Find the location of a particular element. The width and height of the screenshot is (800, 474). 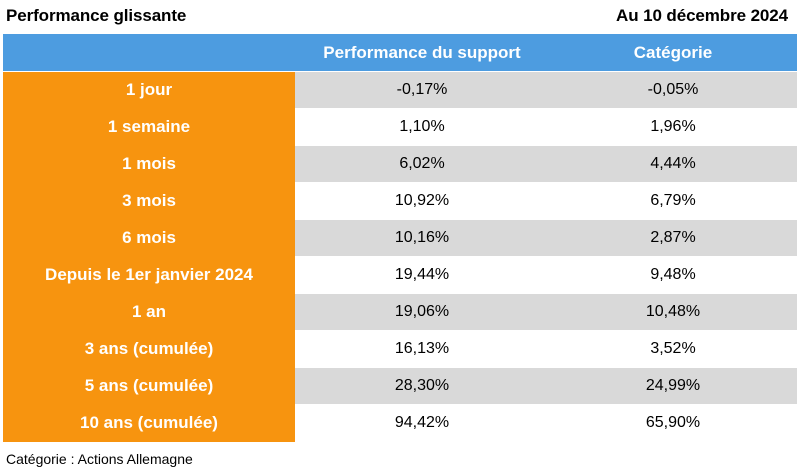

table-row: 6 mois 10,16% 2,87% is located at coordinates (400, 238).